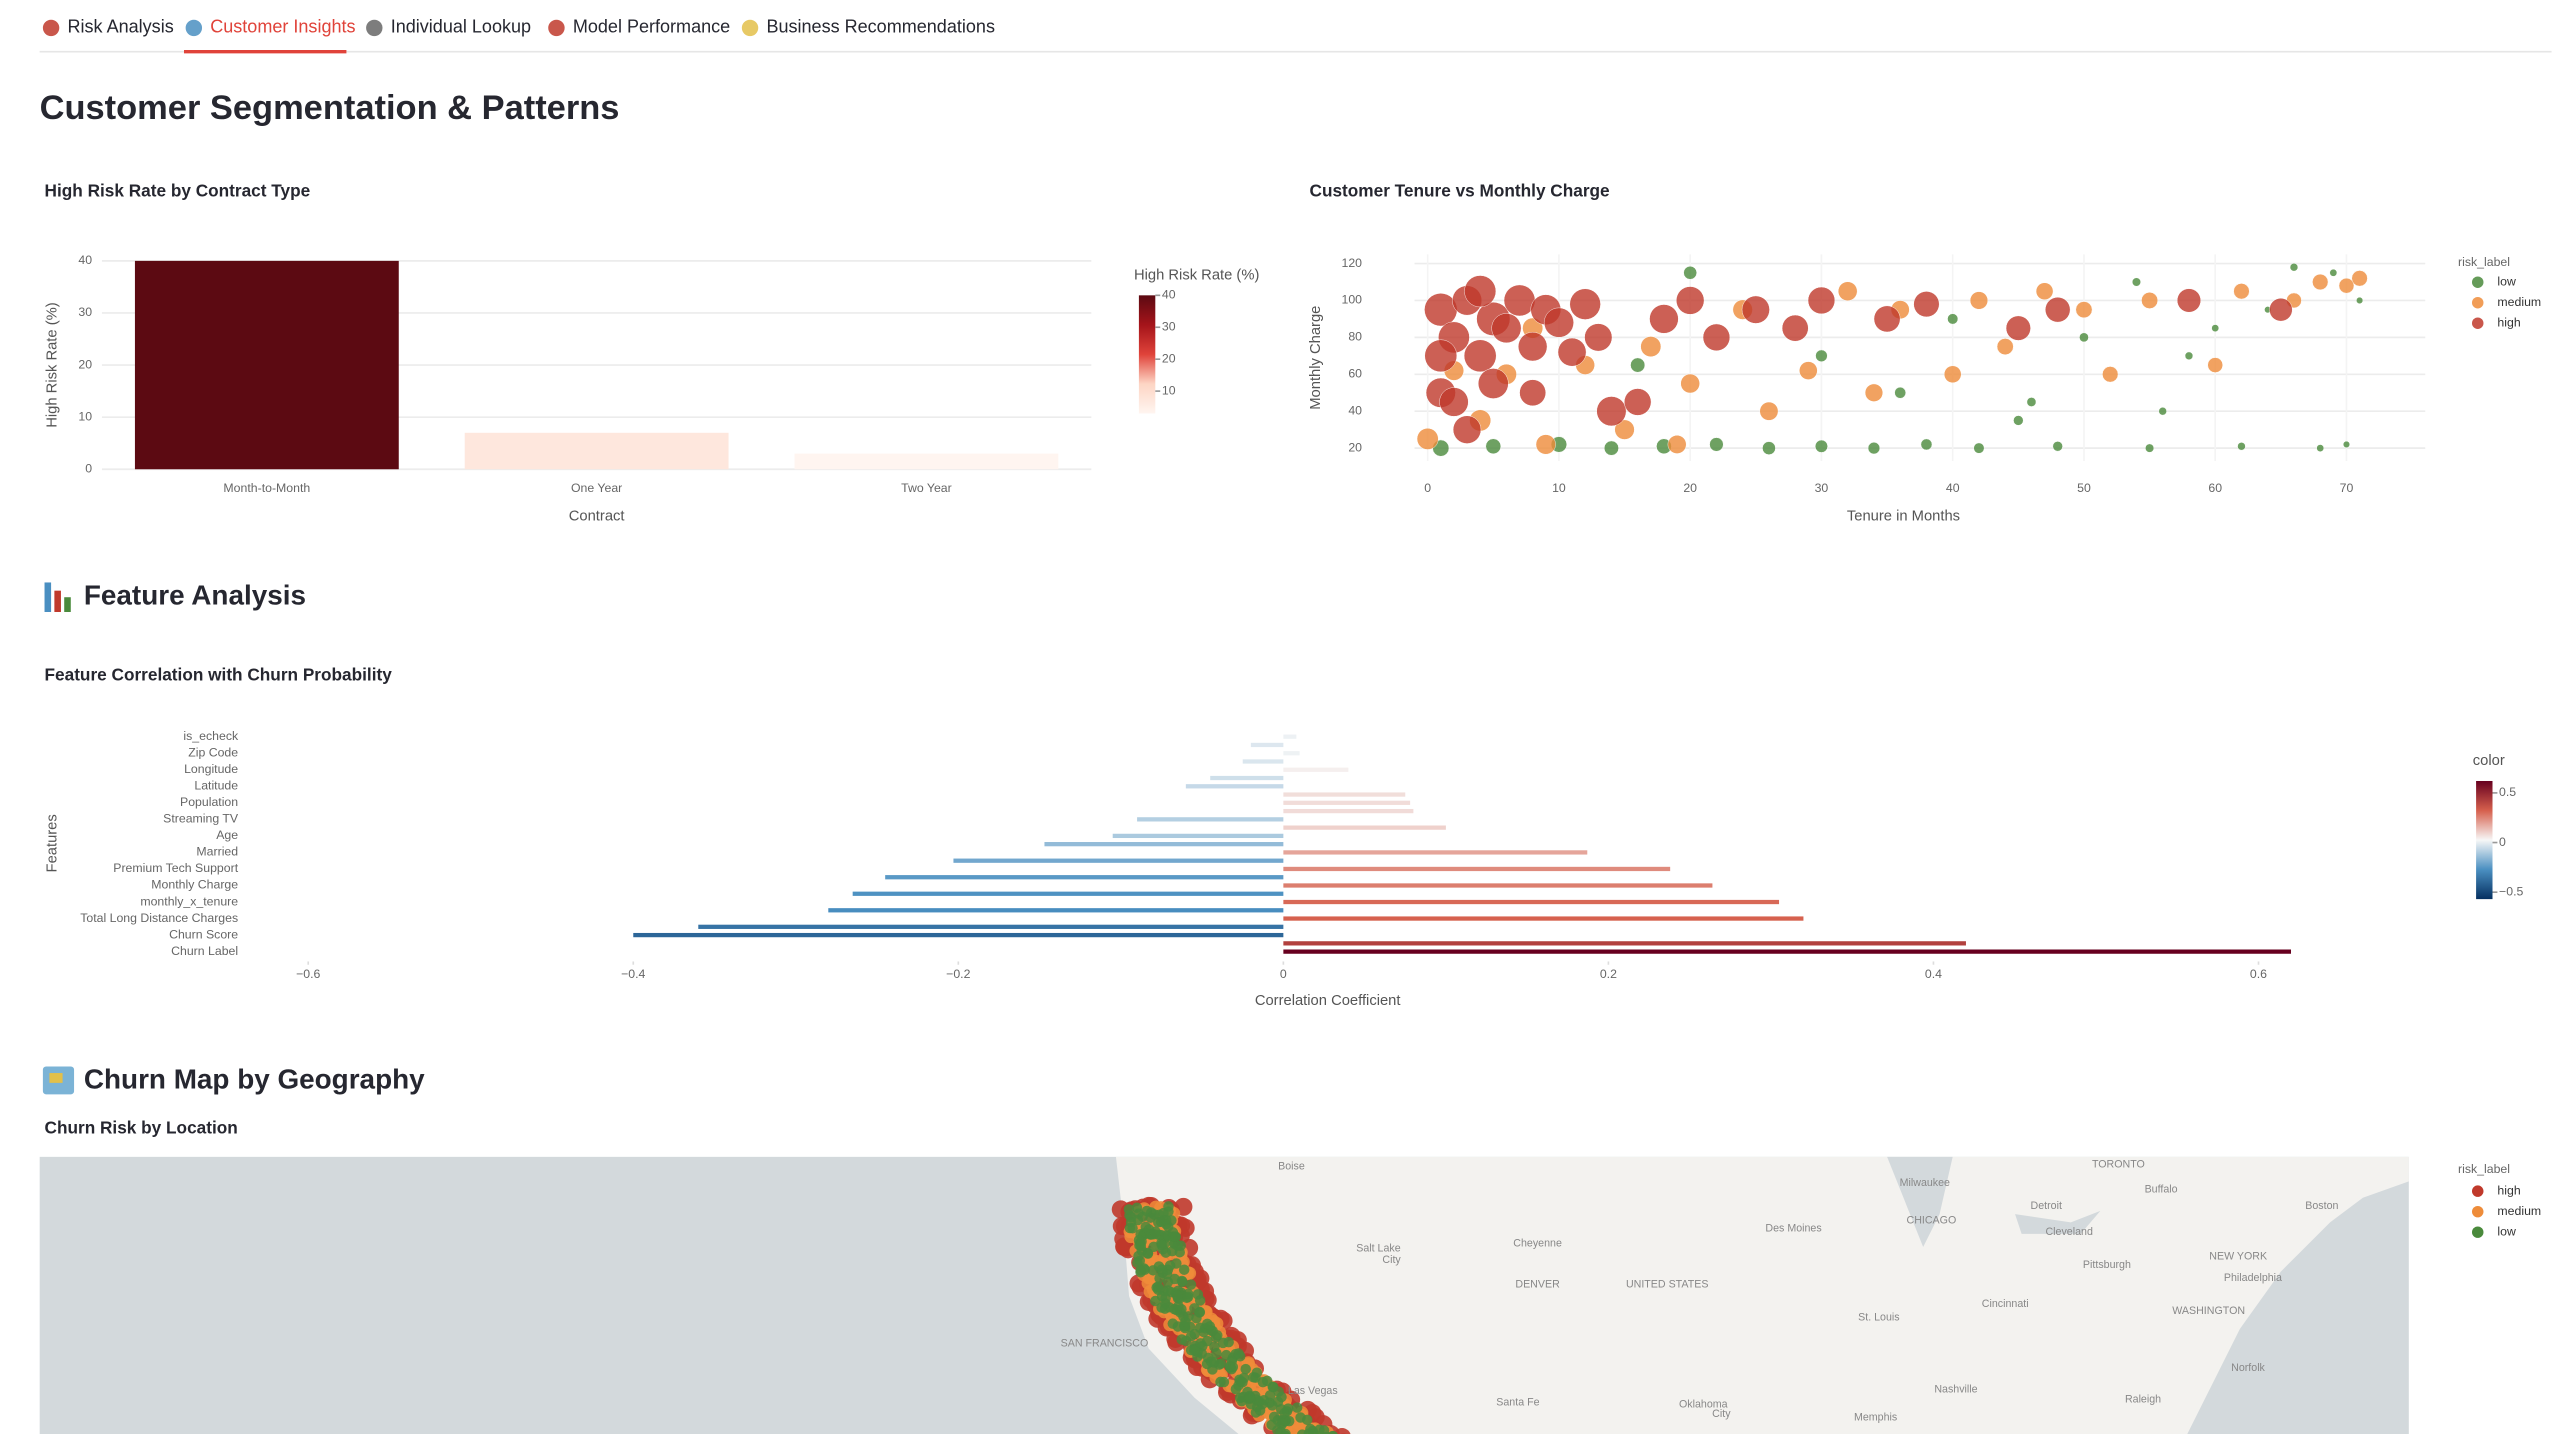  I want to click on tab: Customer Insights, so click(282, 27).